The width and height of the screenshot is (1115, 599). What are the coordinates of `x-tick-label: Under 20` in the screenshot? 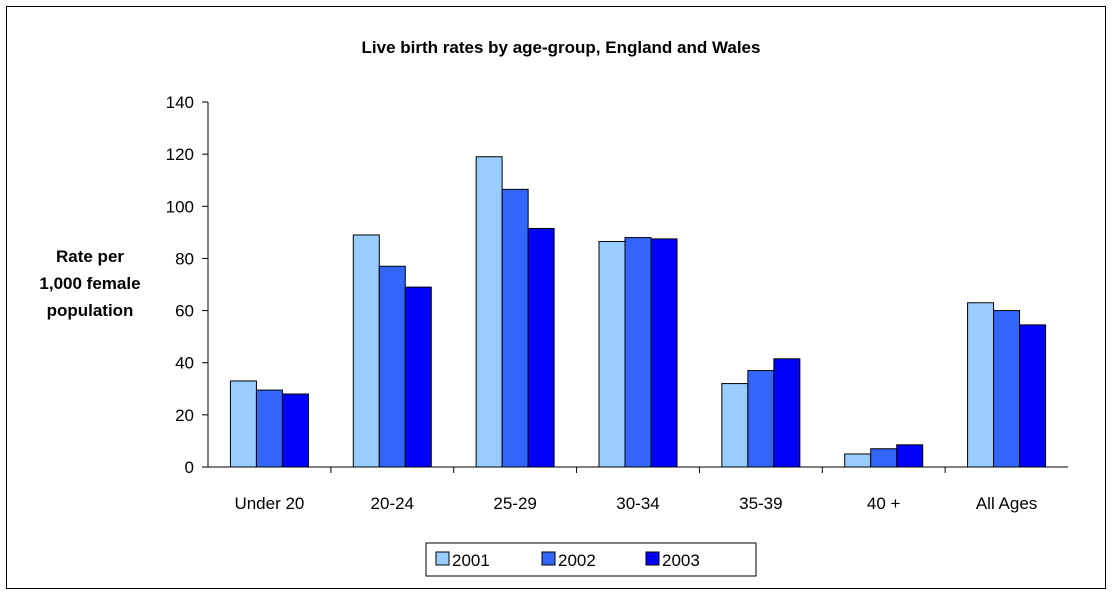 It's located at (269, 503).